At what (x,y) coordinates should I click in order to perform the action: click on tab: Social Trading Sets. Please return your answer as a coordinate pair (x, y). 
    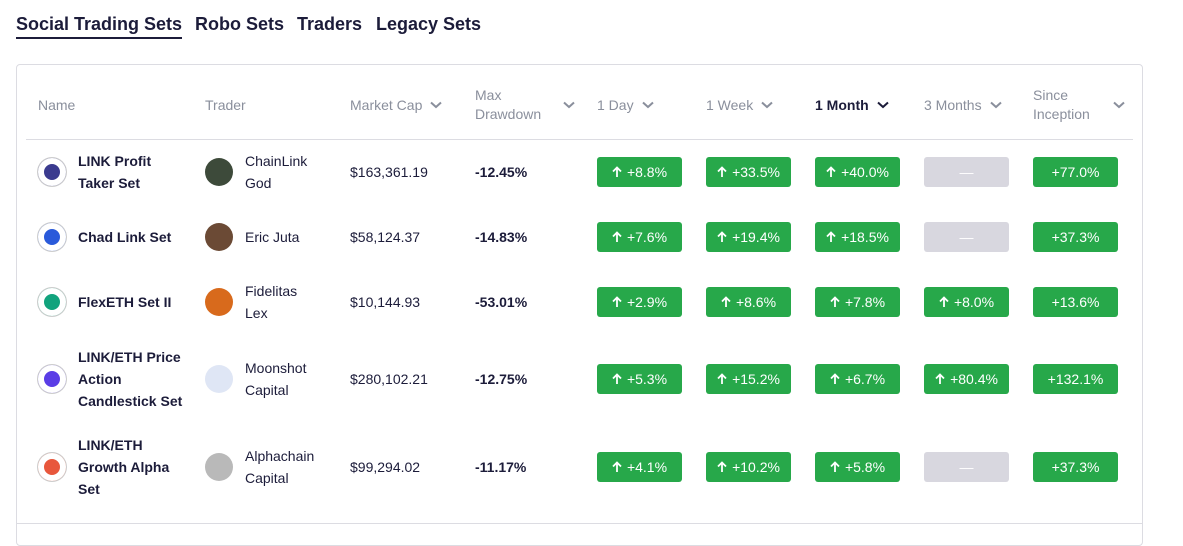
    Looking at the image, I should click on (99, 26).